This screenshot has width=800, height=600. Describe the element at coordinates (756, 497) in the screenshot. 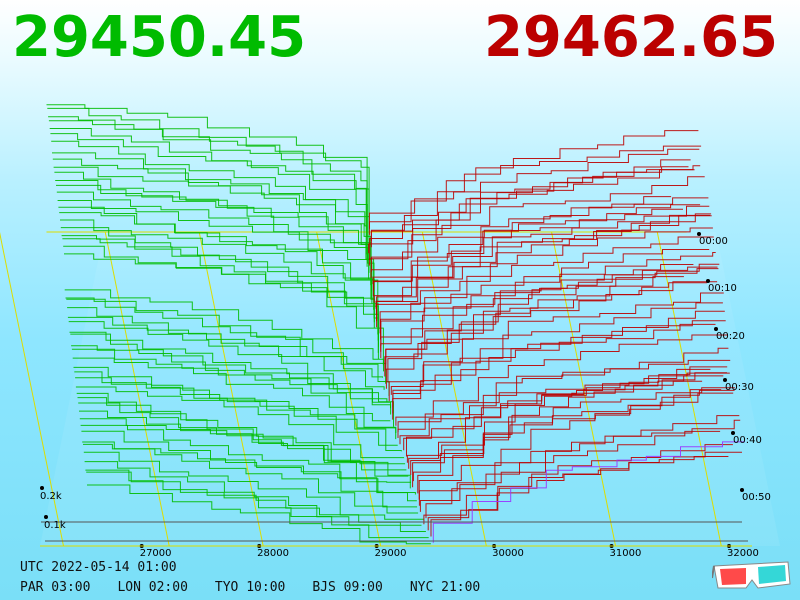

I see `time-tick-label: 00:50` at that location.